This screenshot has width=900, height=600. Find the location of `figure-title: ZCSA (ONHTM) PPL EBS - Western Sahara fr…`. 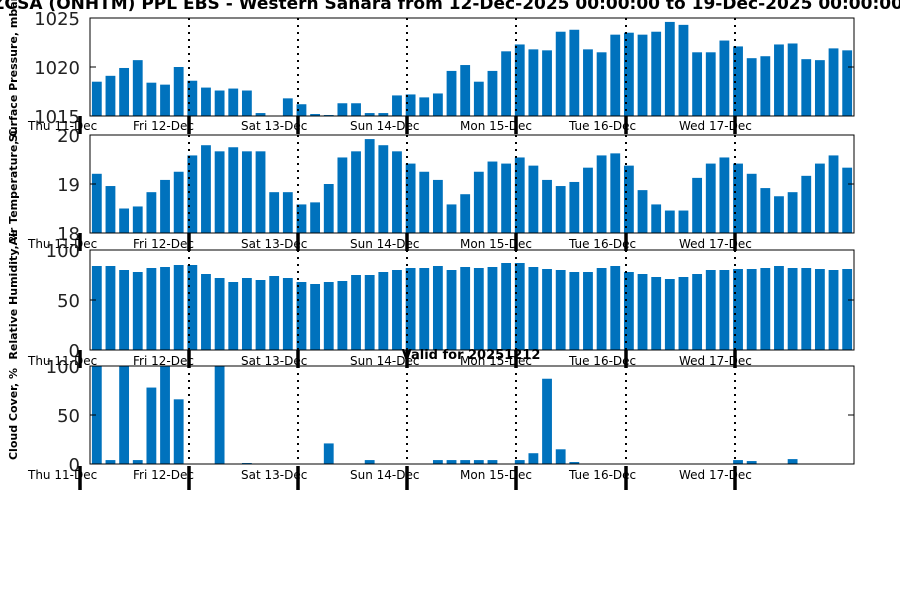

figure-title: ZCSA (ONHTM) PPL EBS - Western Sahara fr… is located at coordinates (450, 7).